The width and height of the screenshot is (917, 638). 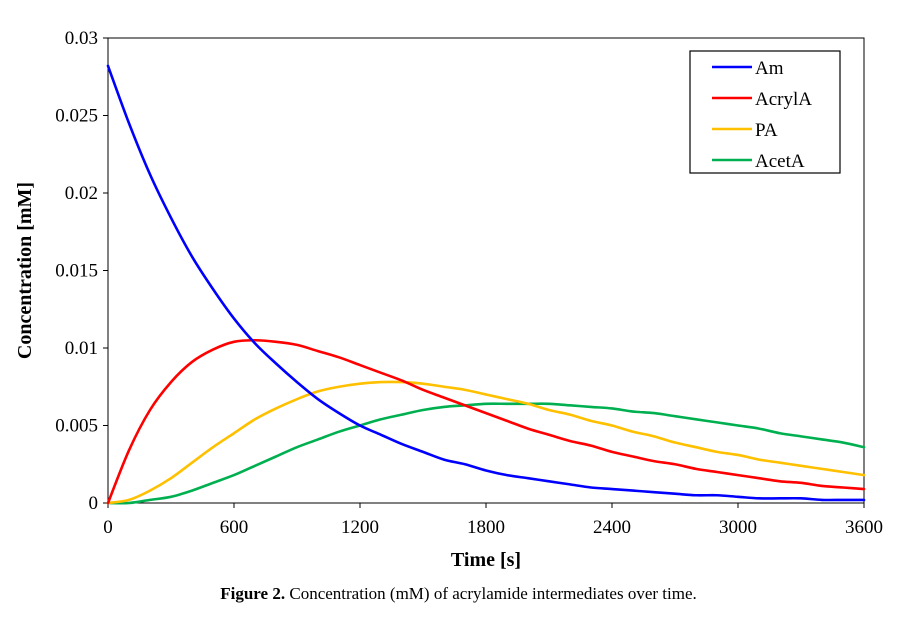 What do you see at coordinates (780, 161) in the screenshot?
I see `legend-label-aceta: AcetA` at bounding box center [780, 161].